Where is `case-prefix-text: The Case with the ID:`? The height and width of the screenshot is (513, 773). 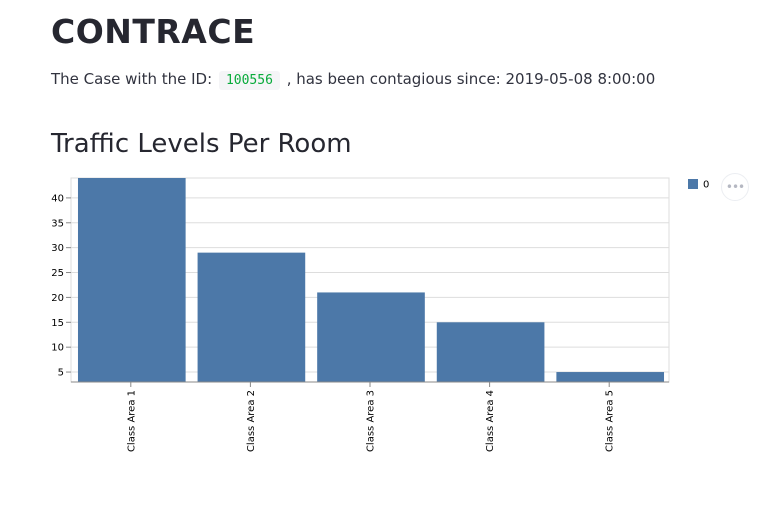 case-prefix-text: The Case with the ID: is located at coordinates (132, 79).